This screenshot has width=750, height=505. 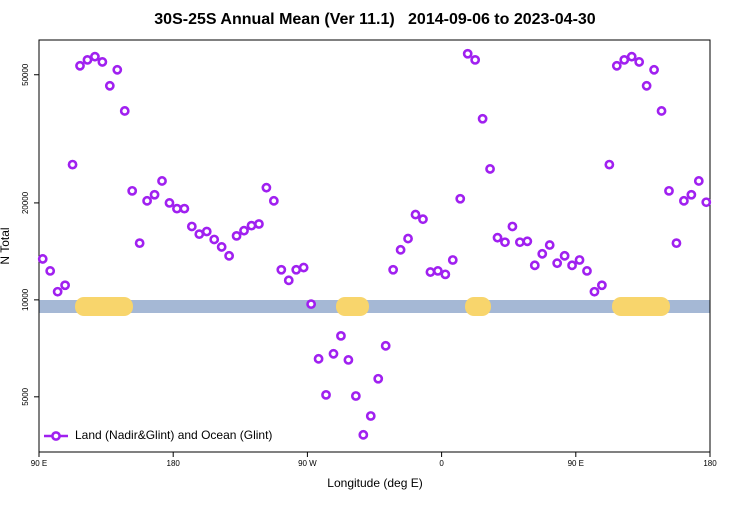 I want to click on y-tick-label: 20000, so click(x=25, y=202).